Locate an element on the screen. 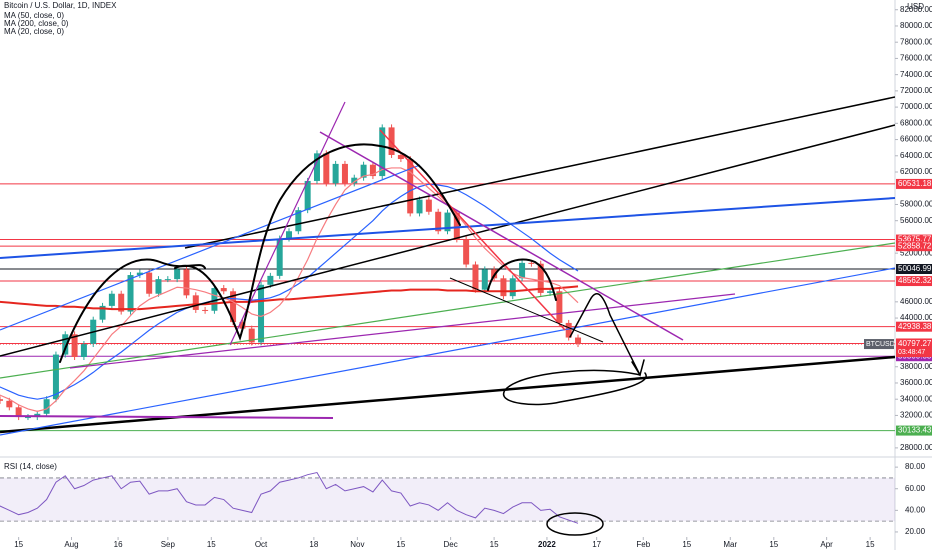  last-price-label: 40797.27 is located at coordinates (915, 343).